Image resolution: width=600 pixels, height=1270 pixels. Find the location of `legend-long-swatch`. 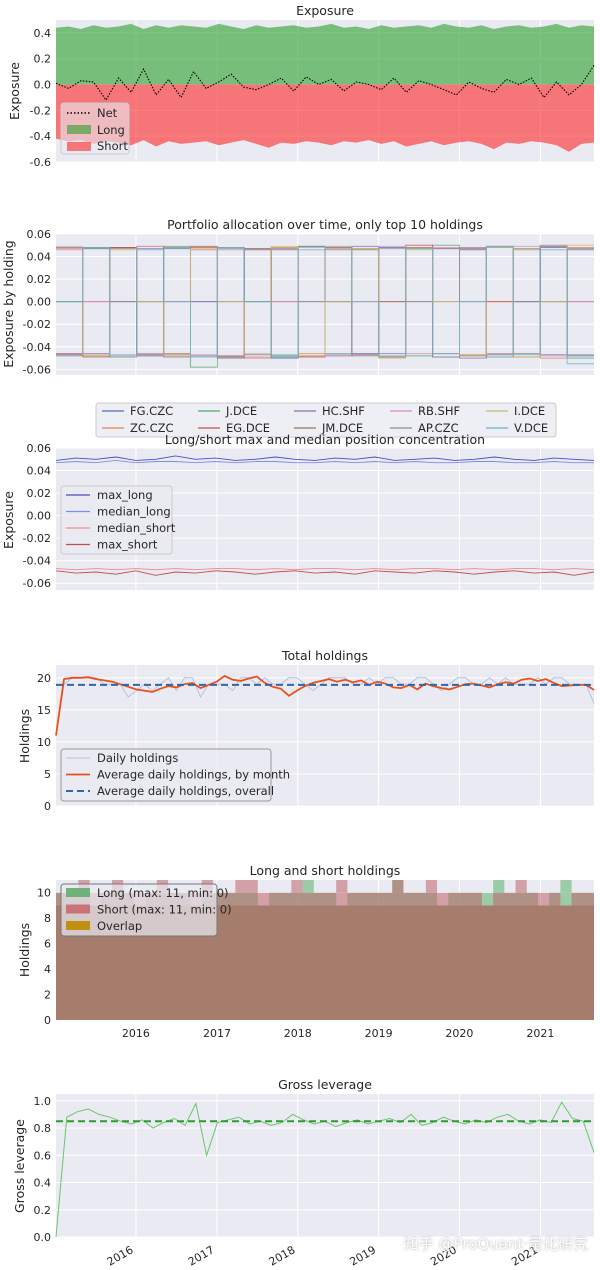

legend-long-swatch is located at coordinates (79, 129).